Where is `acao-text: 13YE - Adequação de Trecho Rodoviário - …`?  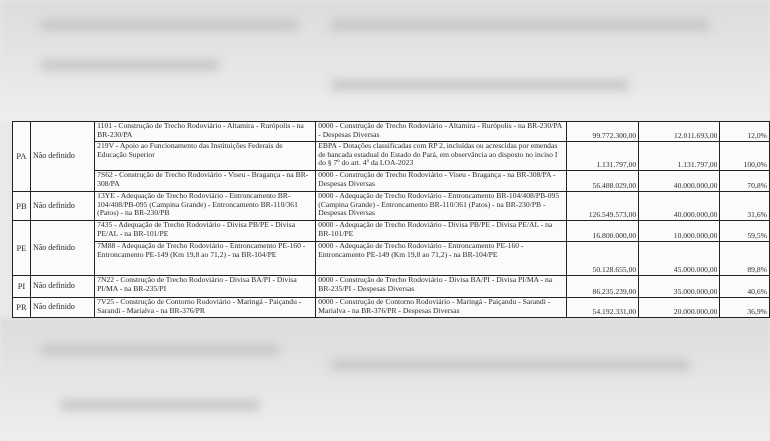
acao-text: 13YE - Adequação de Trecho Rodoviário - … is located at coordinates (197, 205).